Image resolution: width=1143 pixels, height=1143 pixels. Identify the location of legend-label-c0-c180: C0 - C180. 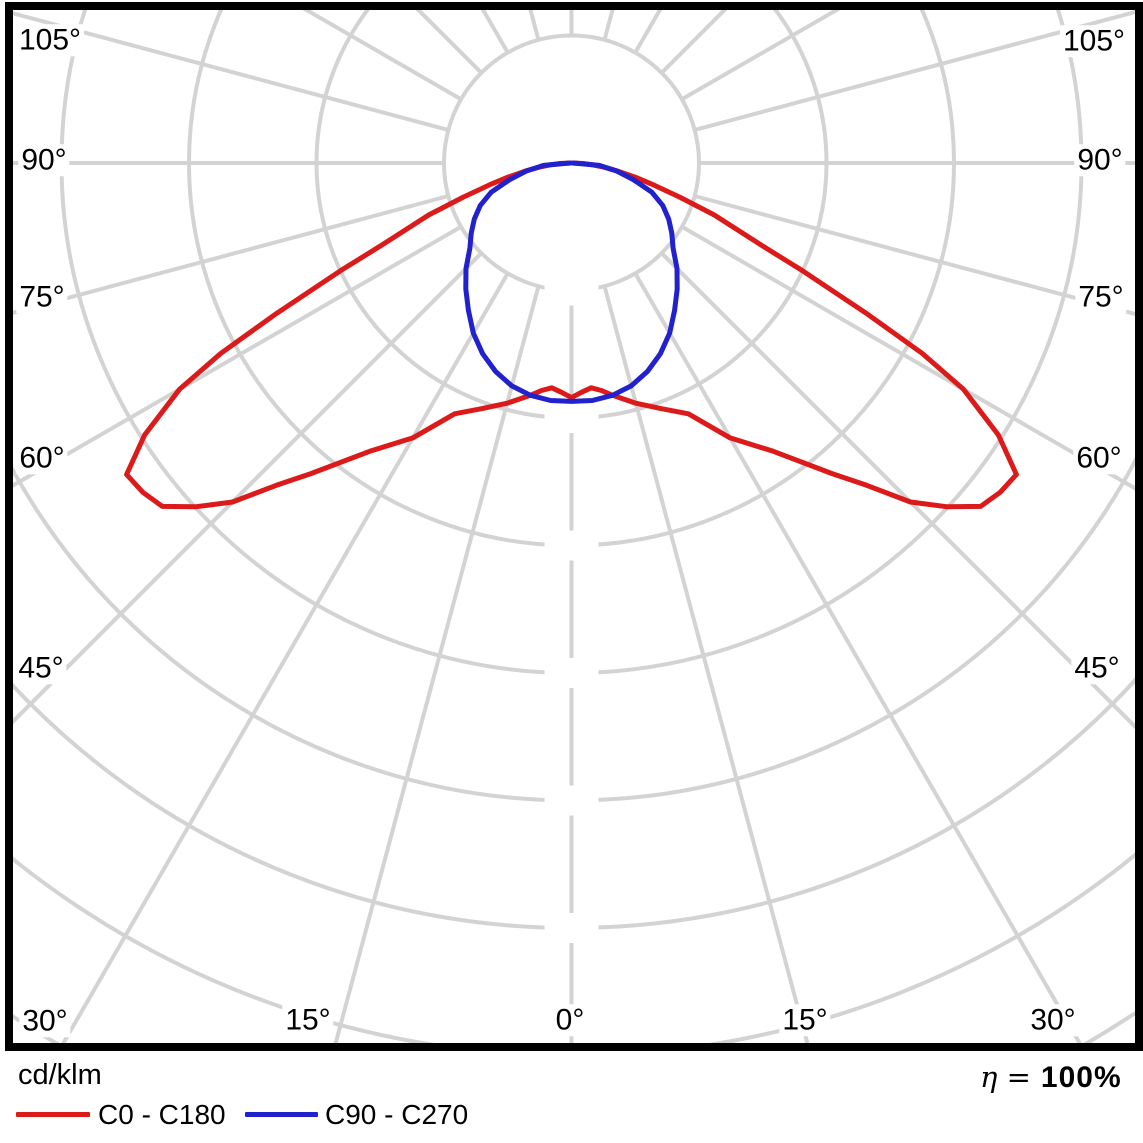
(162, 1114).